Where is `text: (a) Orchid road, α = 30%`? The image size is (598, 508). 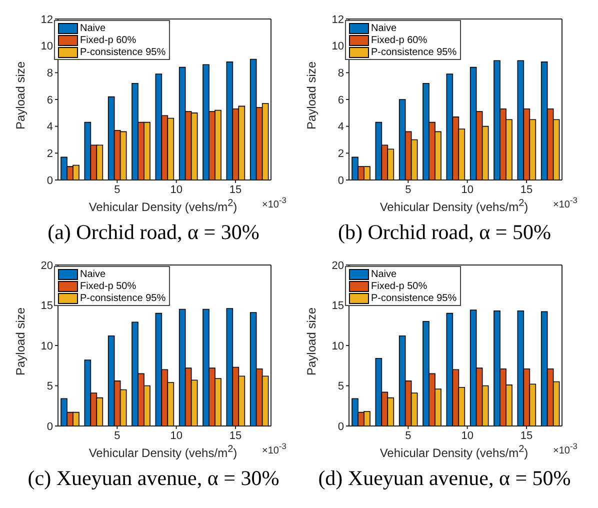
text: (a) Orchid road, α = 30% is located at coordinates (153, 232).